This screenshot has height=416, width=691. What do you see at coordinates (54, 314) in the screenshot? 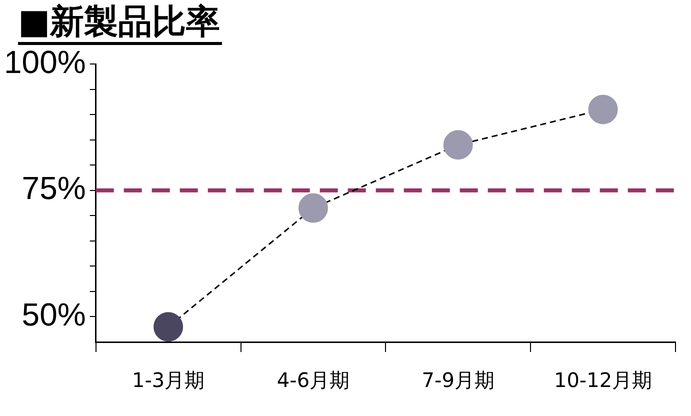
I see `y-tick-label: 50%` at bounding box center [54, 314].